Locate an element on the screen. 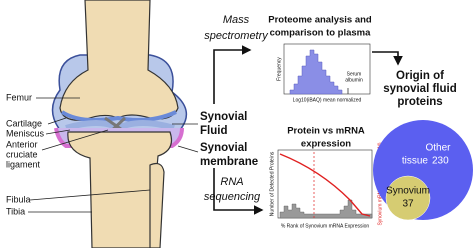 The height and width of the screenshot is (248, 474). venn-label: Synovium is located at coordinates (408, 191).